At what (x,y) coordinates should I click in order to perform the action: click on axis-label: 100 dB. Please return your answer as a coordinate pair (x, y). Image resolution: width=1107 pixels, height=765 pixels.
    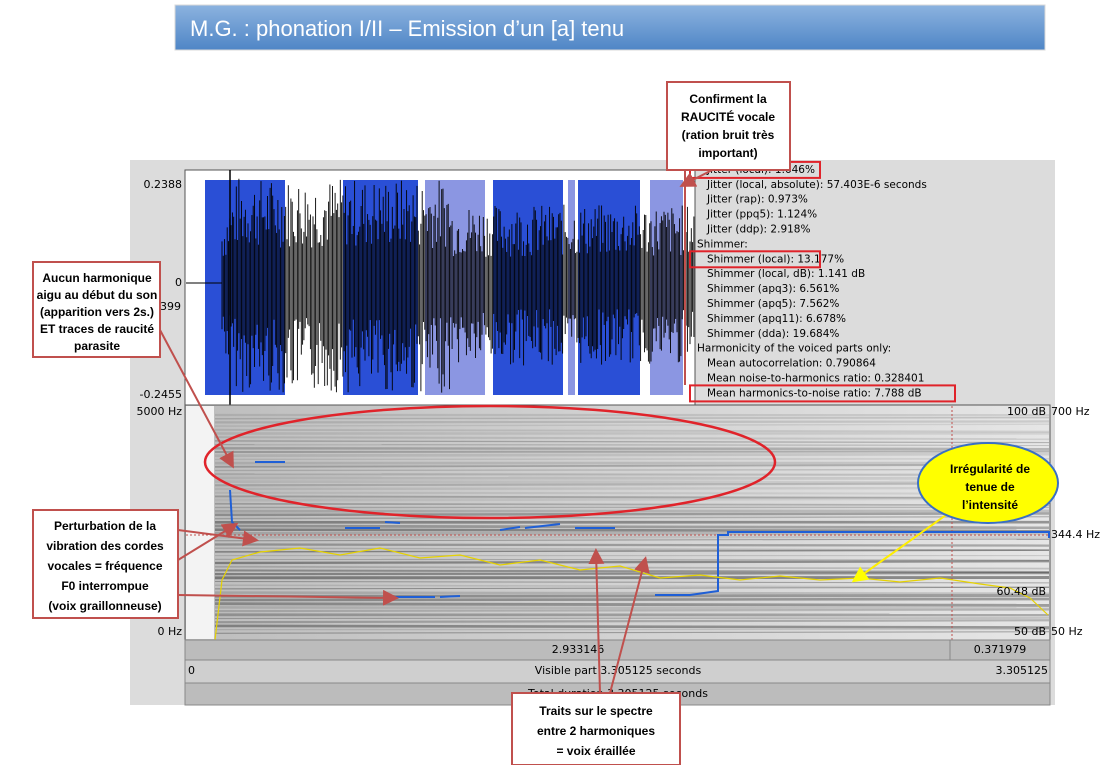
    Looking at the image, I should click on (1026, 411).